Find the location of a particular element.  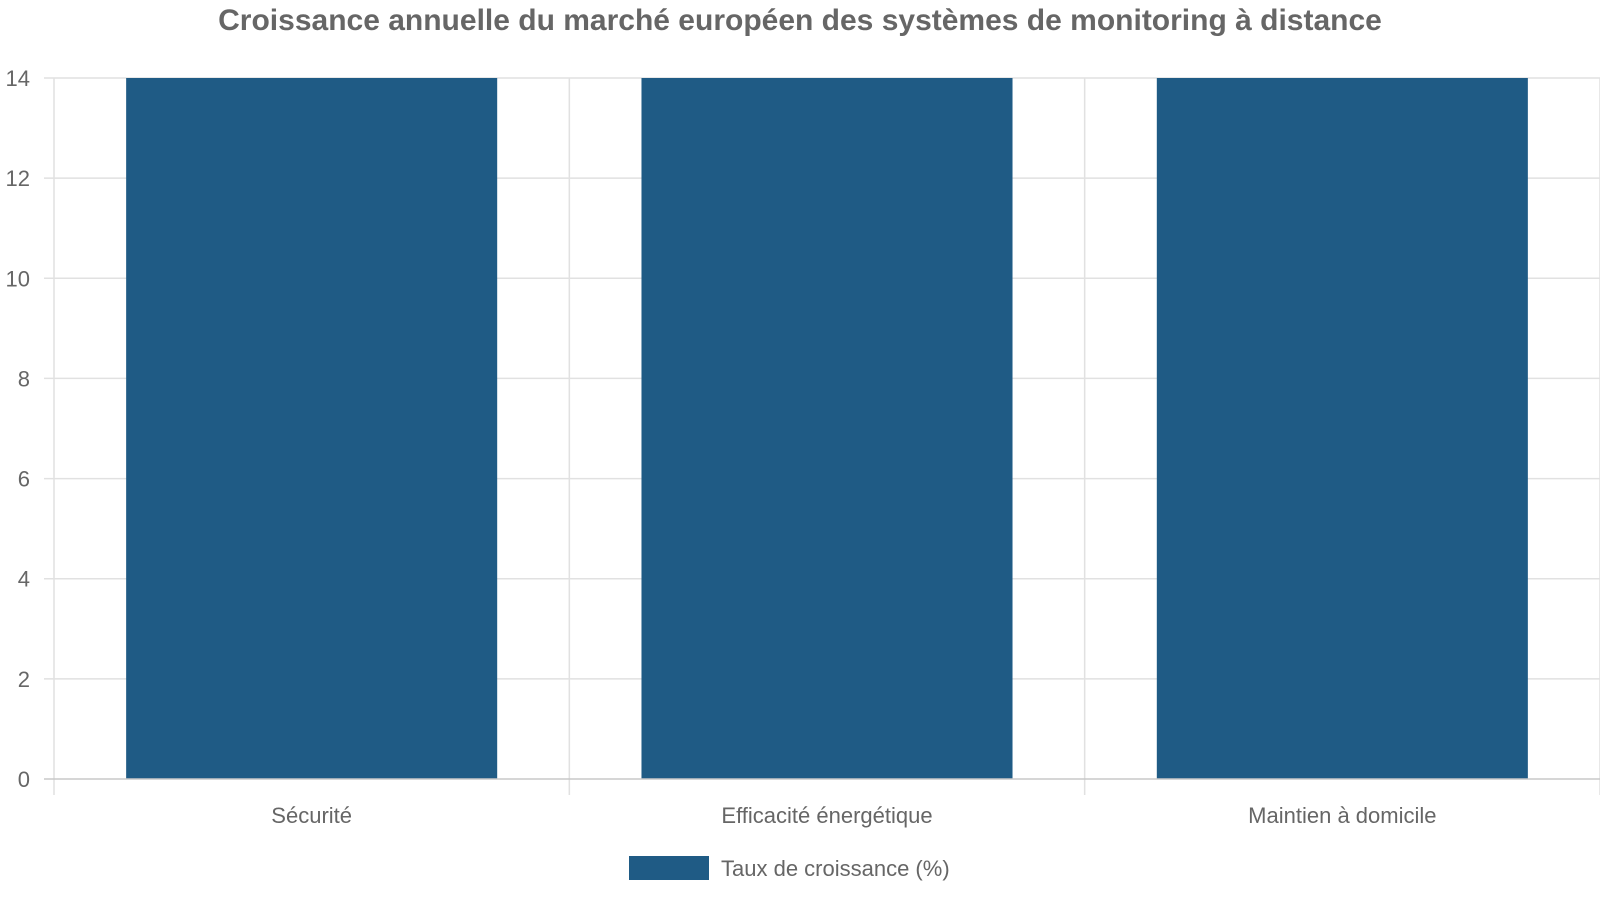

y-tick-label: 6 is located at coordinates (24, 479).